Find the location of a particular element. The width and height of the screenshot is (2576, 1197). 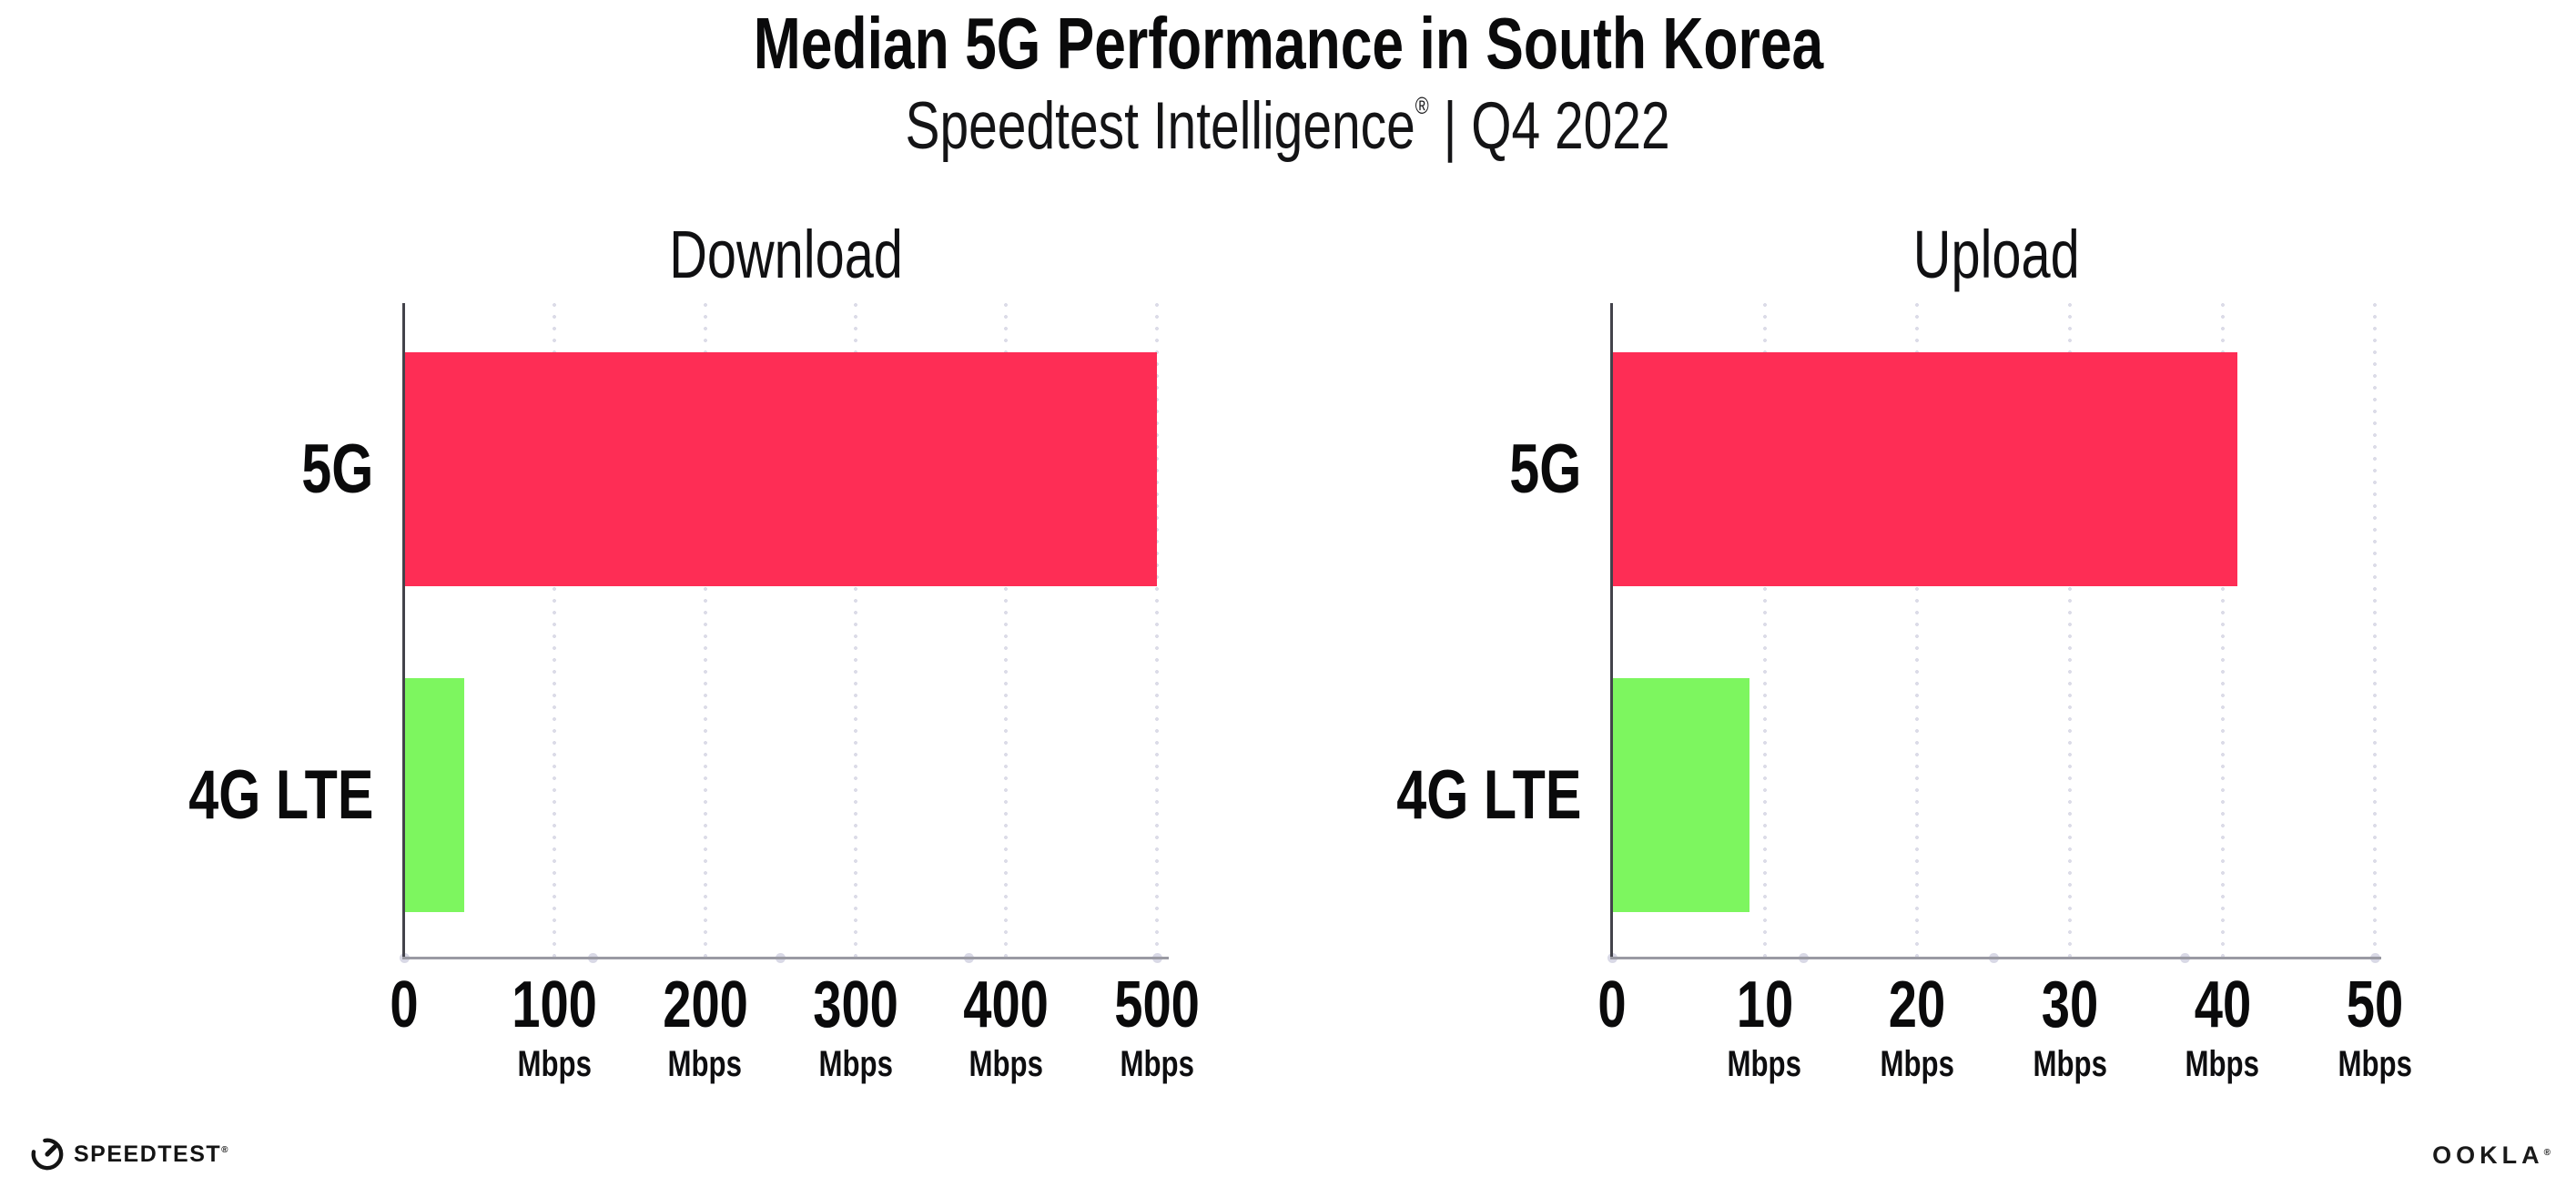

download-chart-title: Download is located at coordinates (786, 254).